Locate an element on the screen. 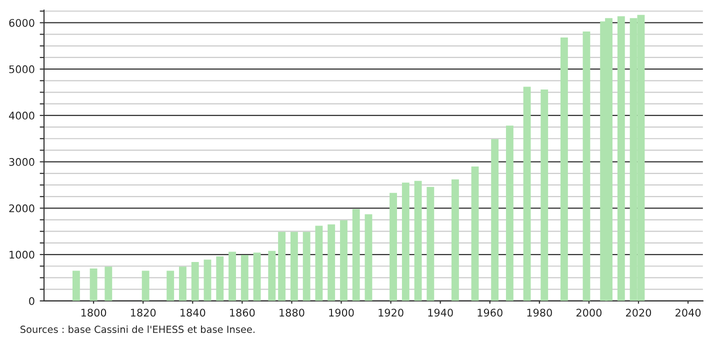 The width and height of the screenshot is (710, 340). x-tick-label: 1920 is located at coordinates (391, 312).